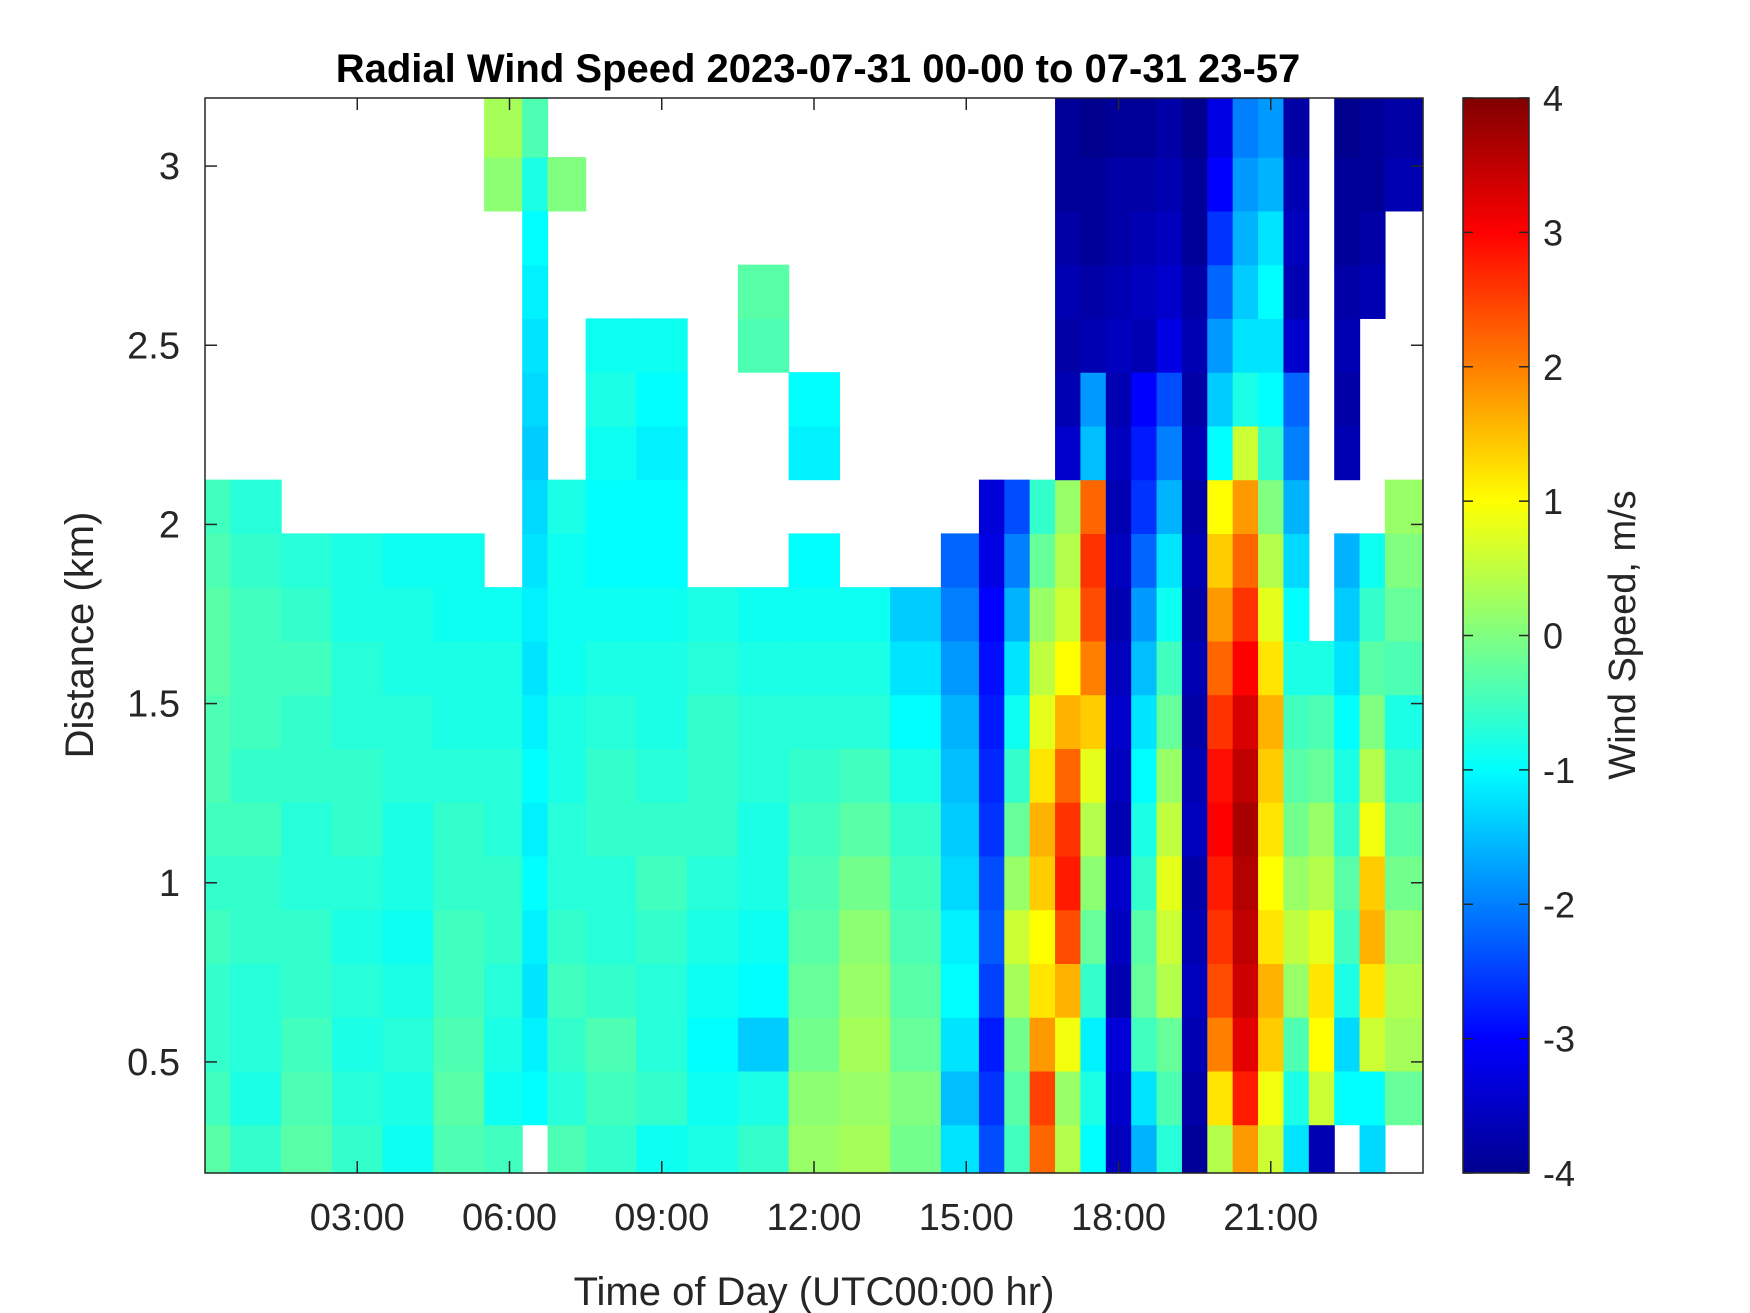  Describe the element at coordinates (1496, 635) in the screenshot. I see `colorbar-scale` at that location.